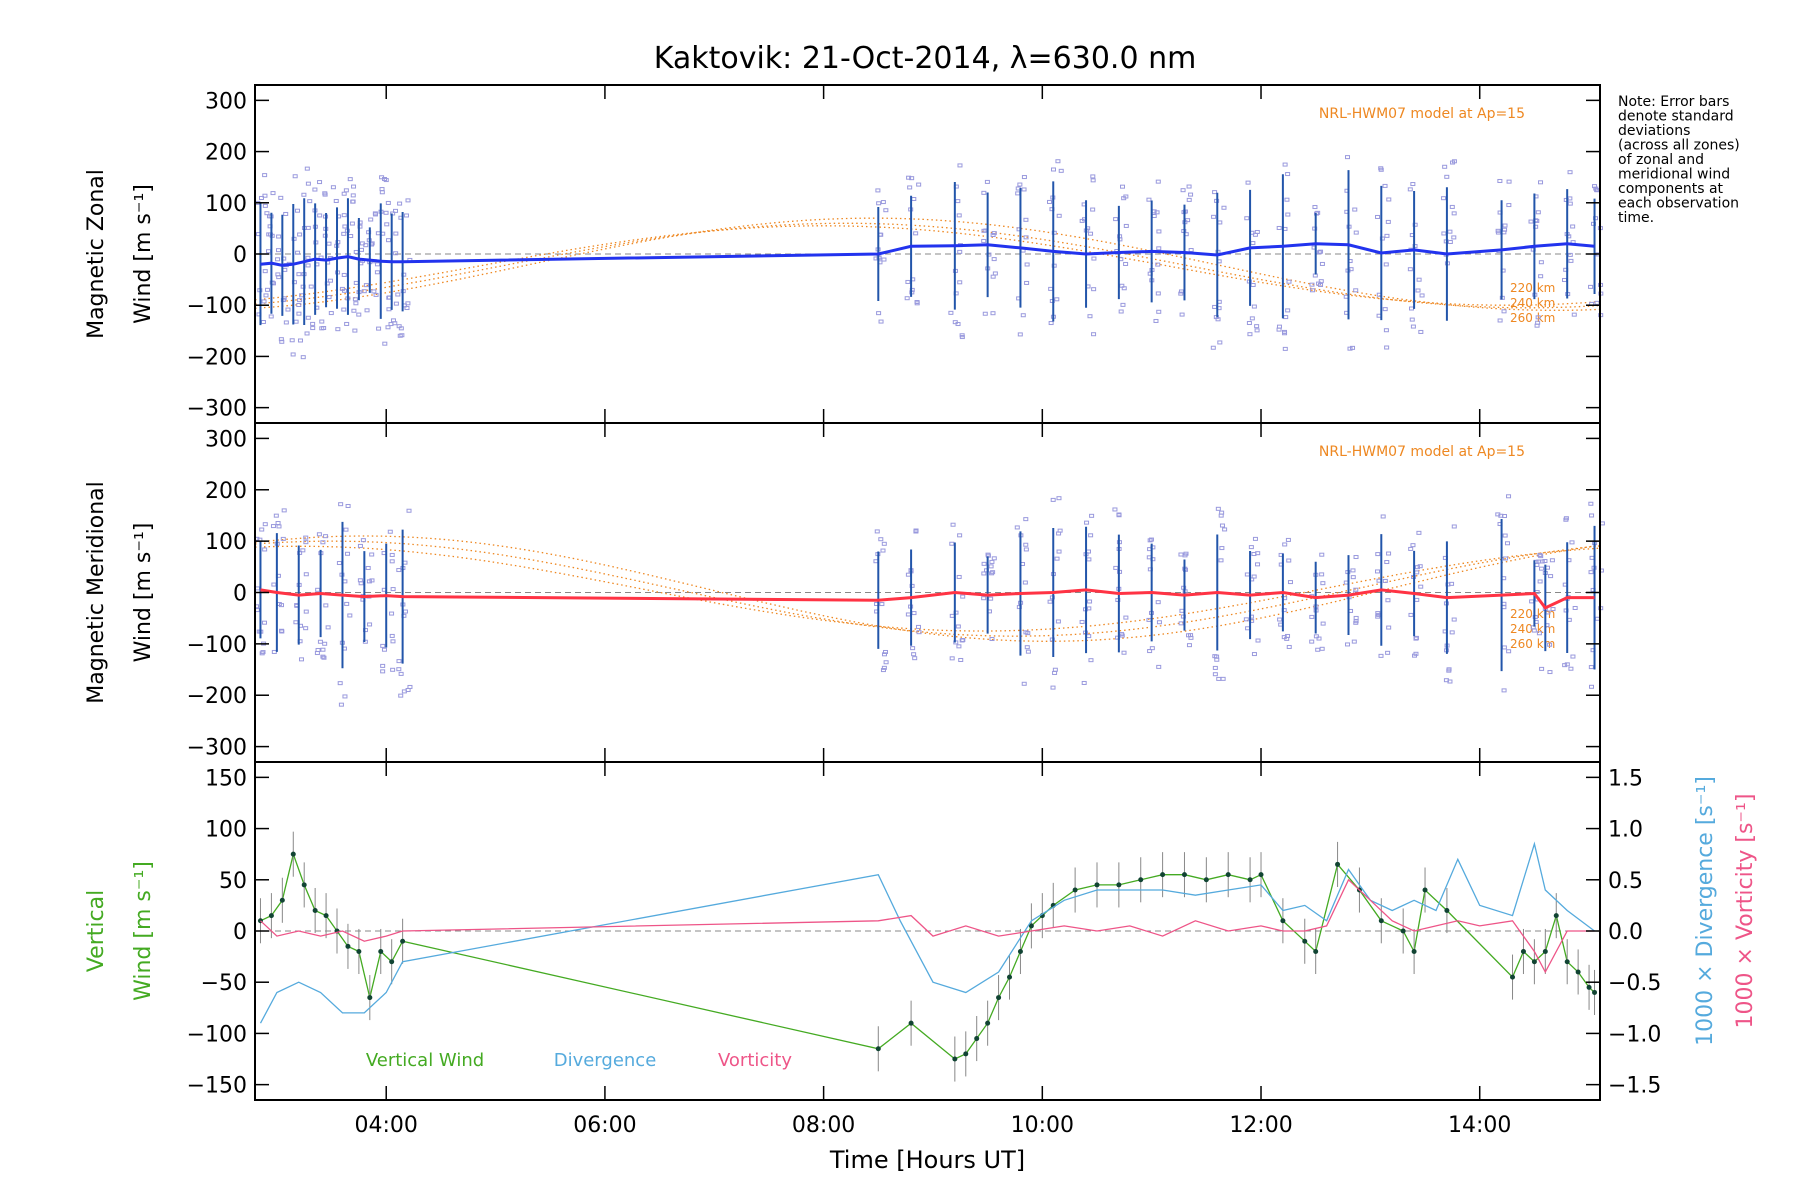 This screenshot has width=1800, height=1200. I want to click on y-tick-label: 0, so click(240, 932).